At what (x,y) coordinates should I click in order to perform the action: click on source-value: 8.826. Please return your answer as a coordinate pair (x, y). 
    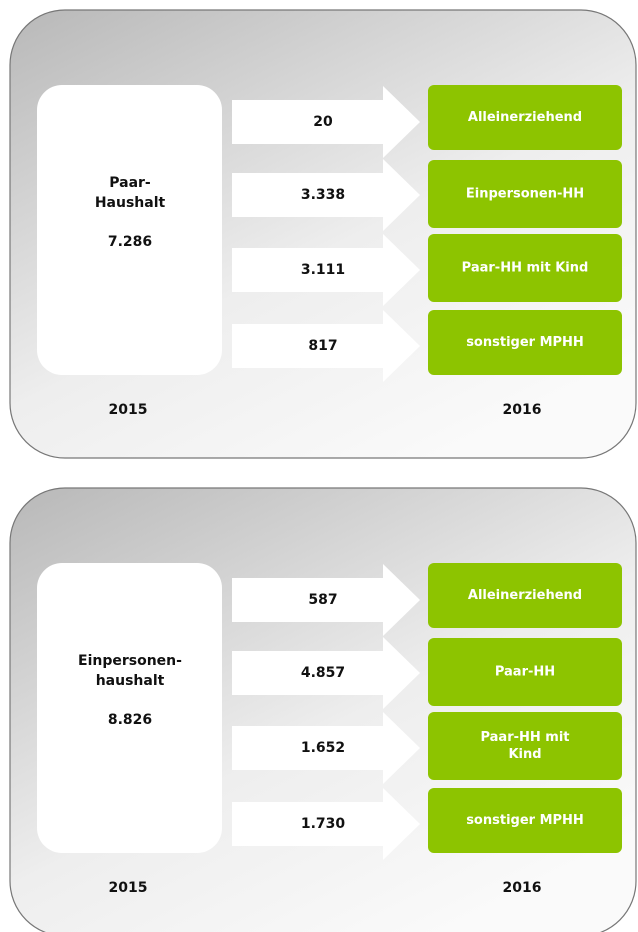
    Looking at the image, I should click on (130, 720).